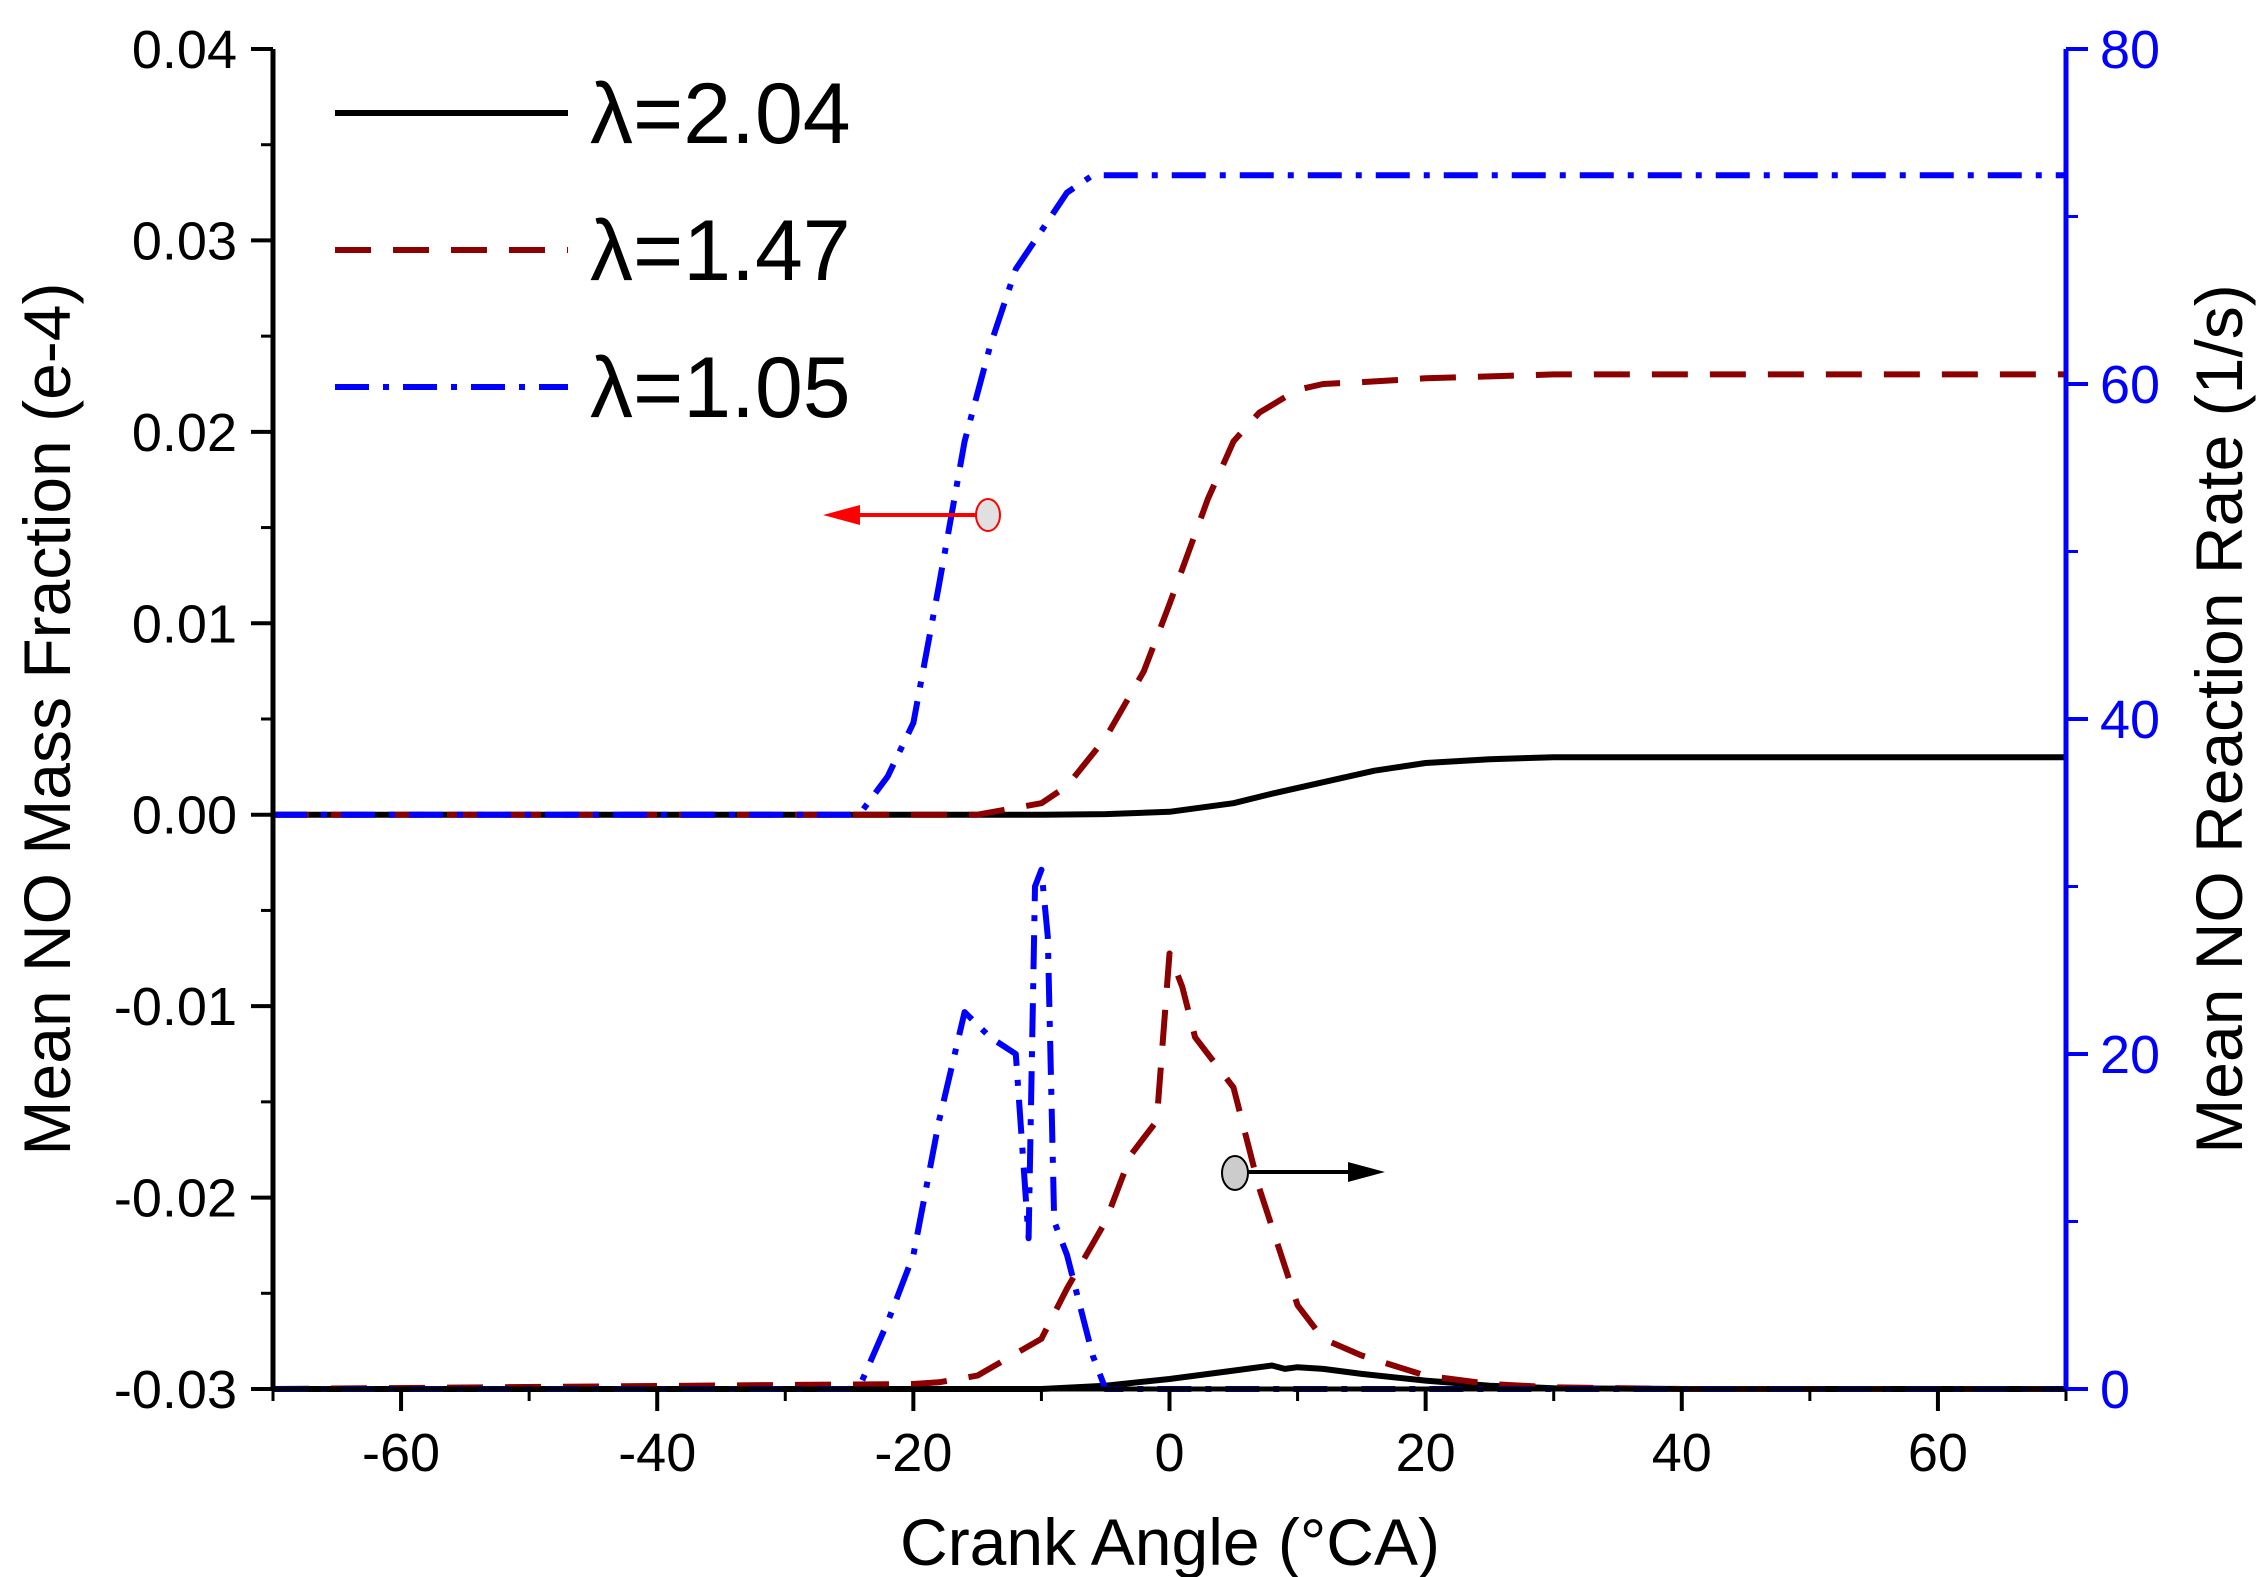  I want to click on y-right-tick-label: 40, so click(2130, 720).